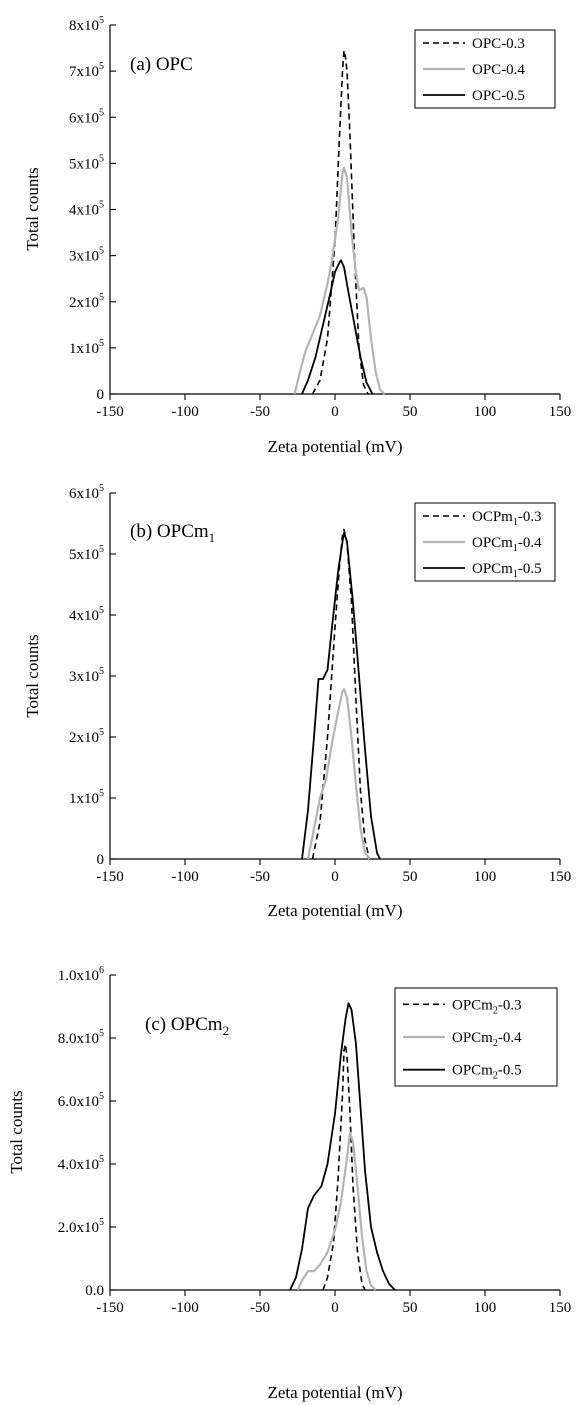  Describe the element at coordinates (81, 1226) in the screenshot. I see `y-tick-label: 2.0x10⁵` at that location.